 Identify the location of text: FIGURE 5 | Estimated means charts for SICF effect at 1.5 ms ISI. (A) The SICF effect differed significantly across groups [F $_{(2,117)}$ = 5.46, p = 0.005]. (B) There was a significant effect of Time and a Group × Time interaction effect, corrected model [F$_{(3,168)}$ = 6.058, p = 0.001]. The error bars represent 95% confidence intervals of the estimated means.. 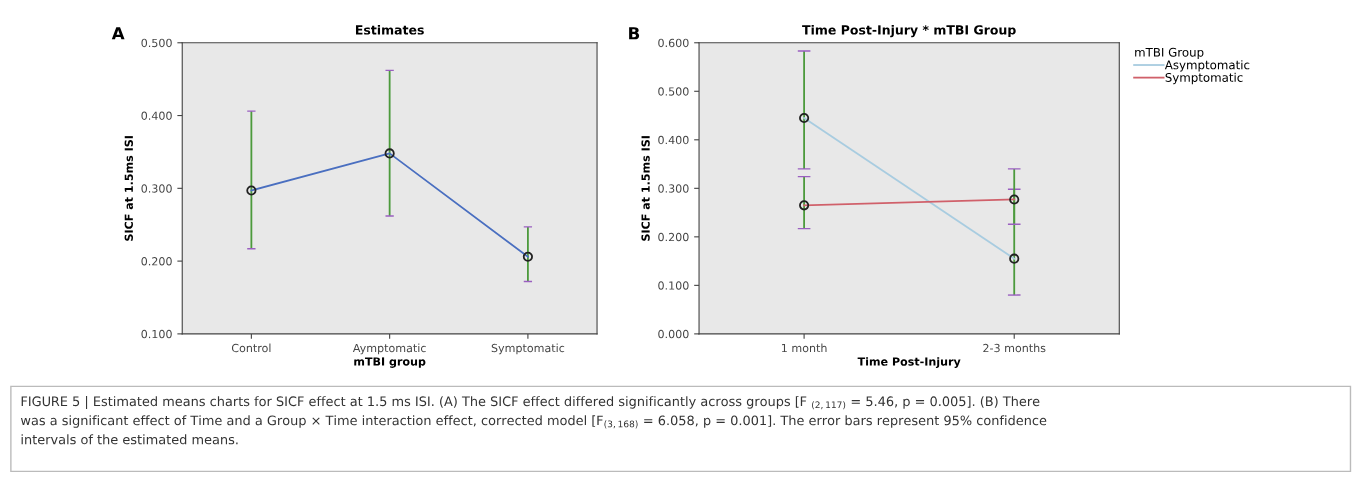
(533, 420).